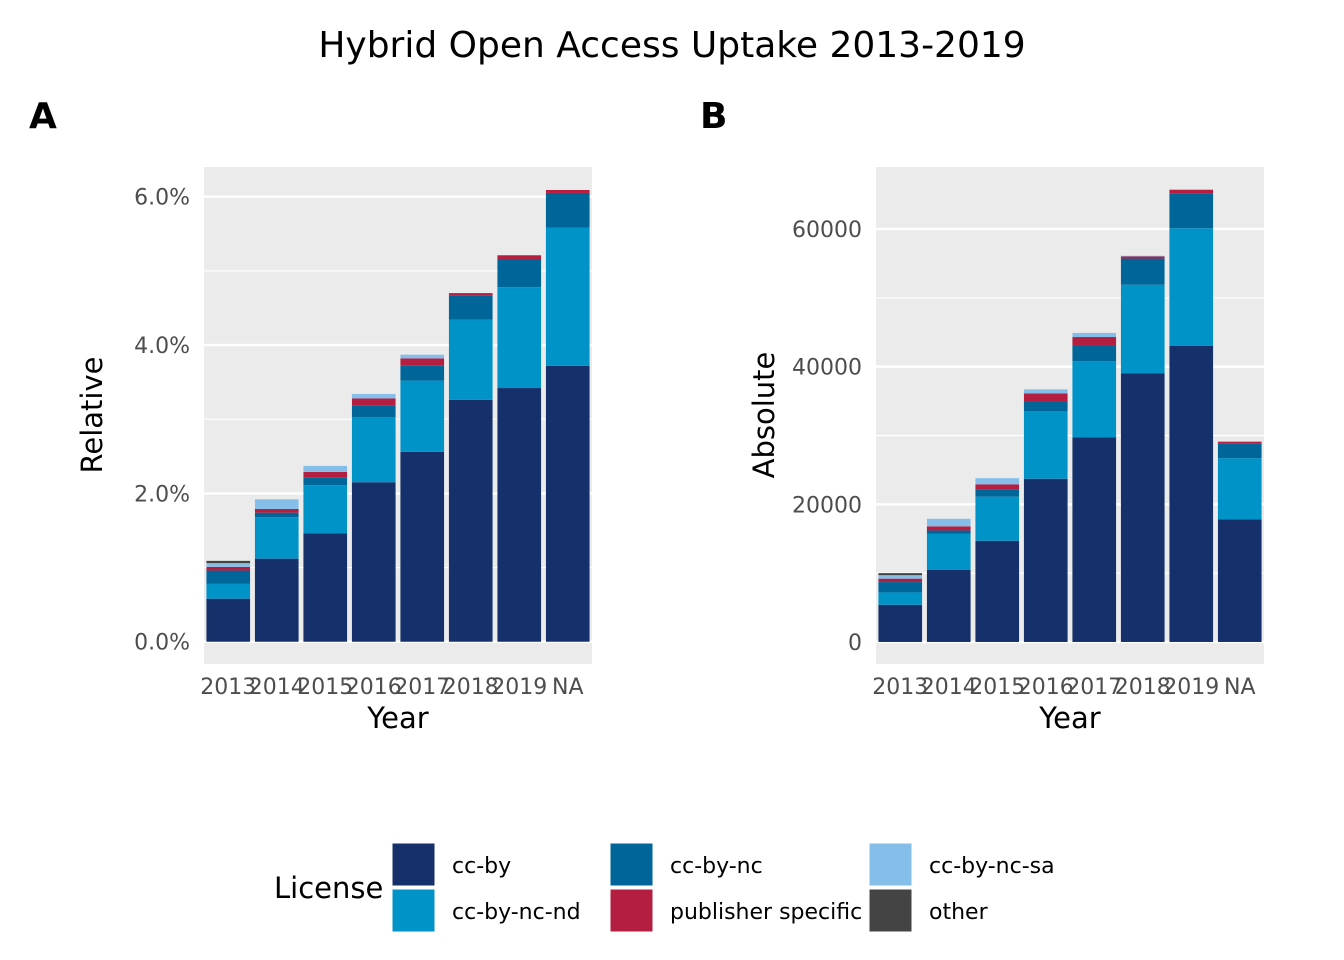 The image size is (1344, 960). What do you see at coordinates (373, 411) in the screenshot?
I see `bar-a-2016-cc-by-nc` at bounding box center [373, 411].